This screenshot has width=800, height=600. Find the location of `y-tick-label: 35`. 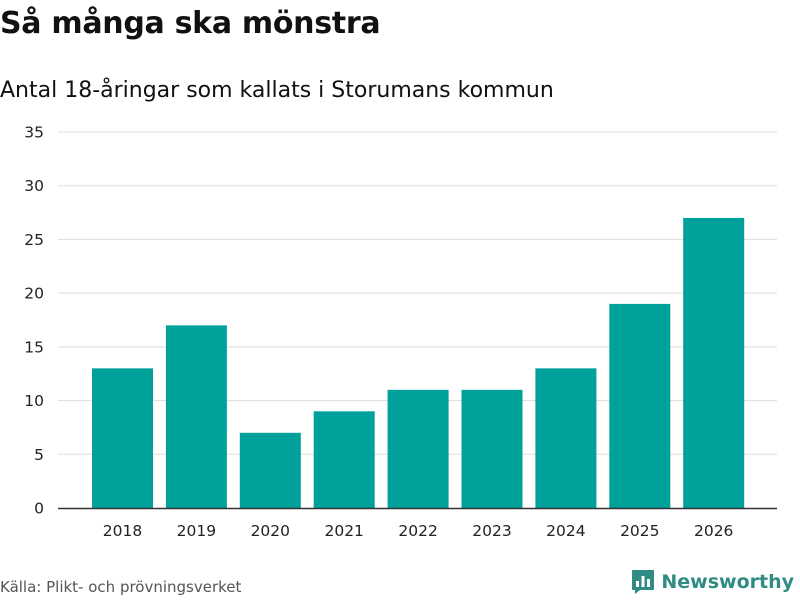

y-tick-label: 35 is located at coordinates (34, 133).